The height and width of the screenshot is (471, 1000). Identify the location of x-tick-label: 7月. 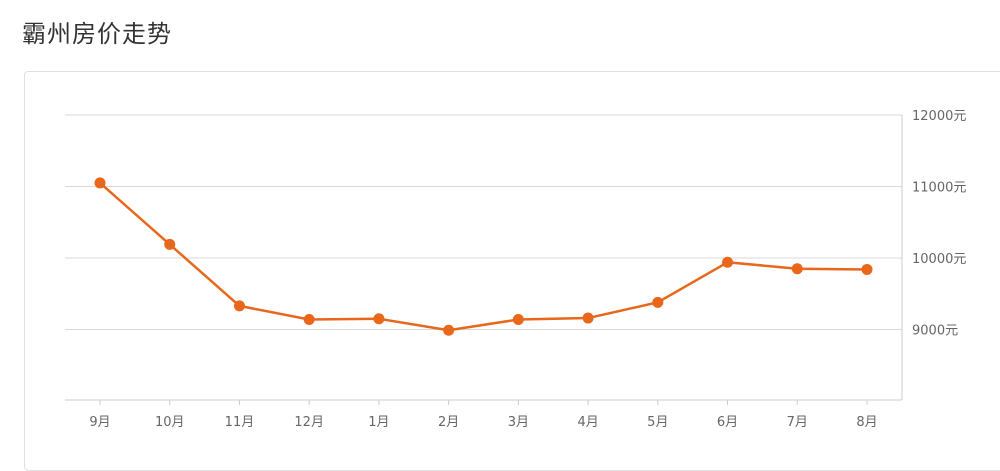
(797, 422).